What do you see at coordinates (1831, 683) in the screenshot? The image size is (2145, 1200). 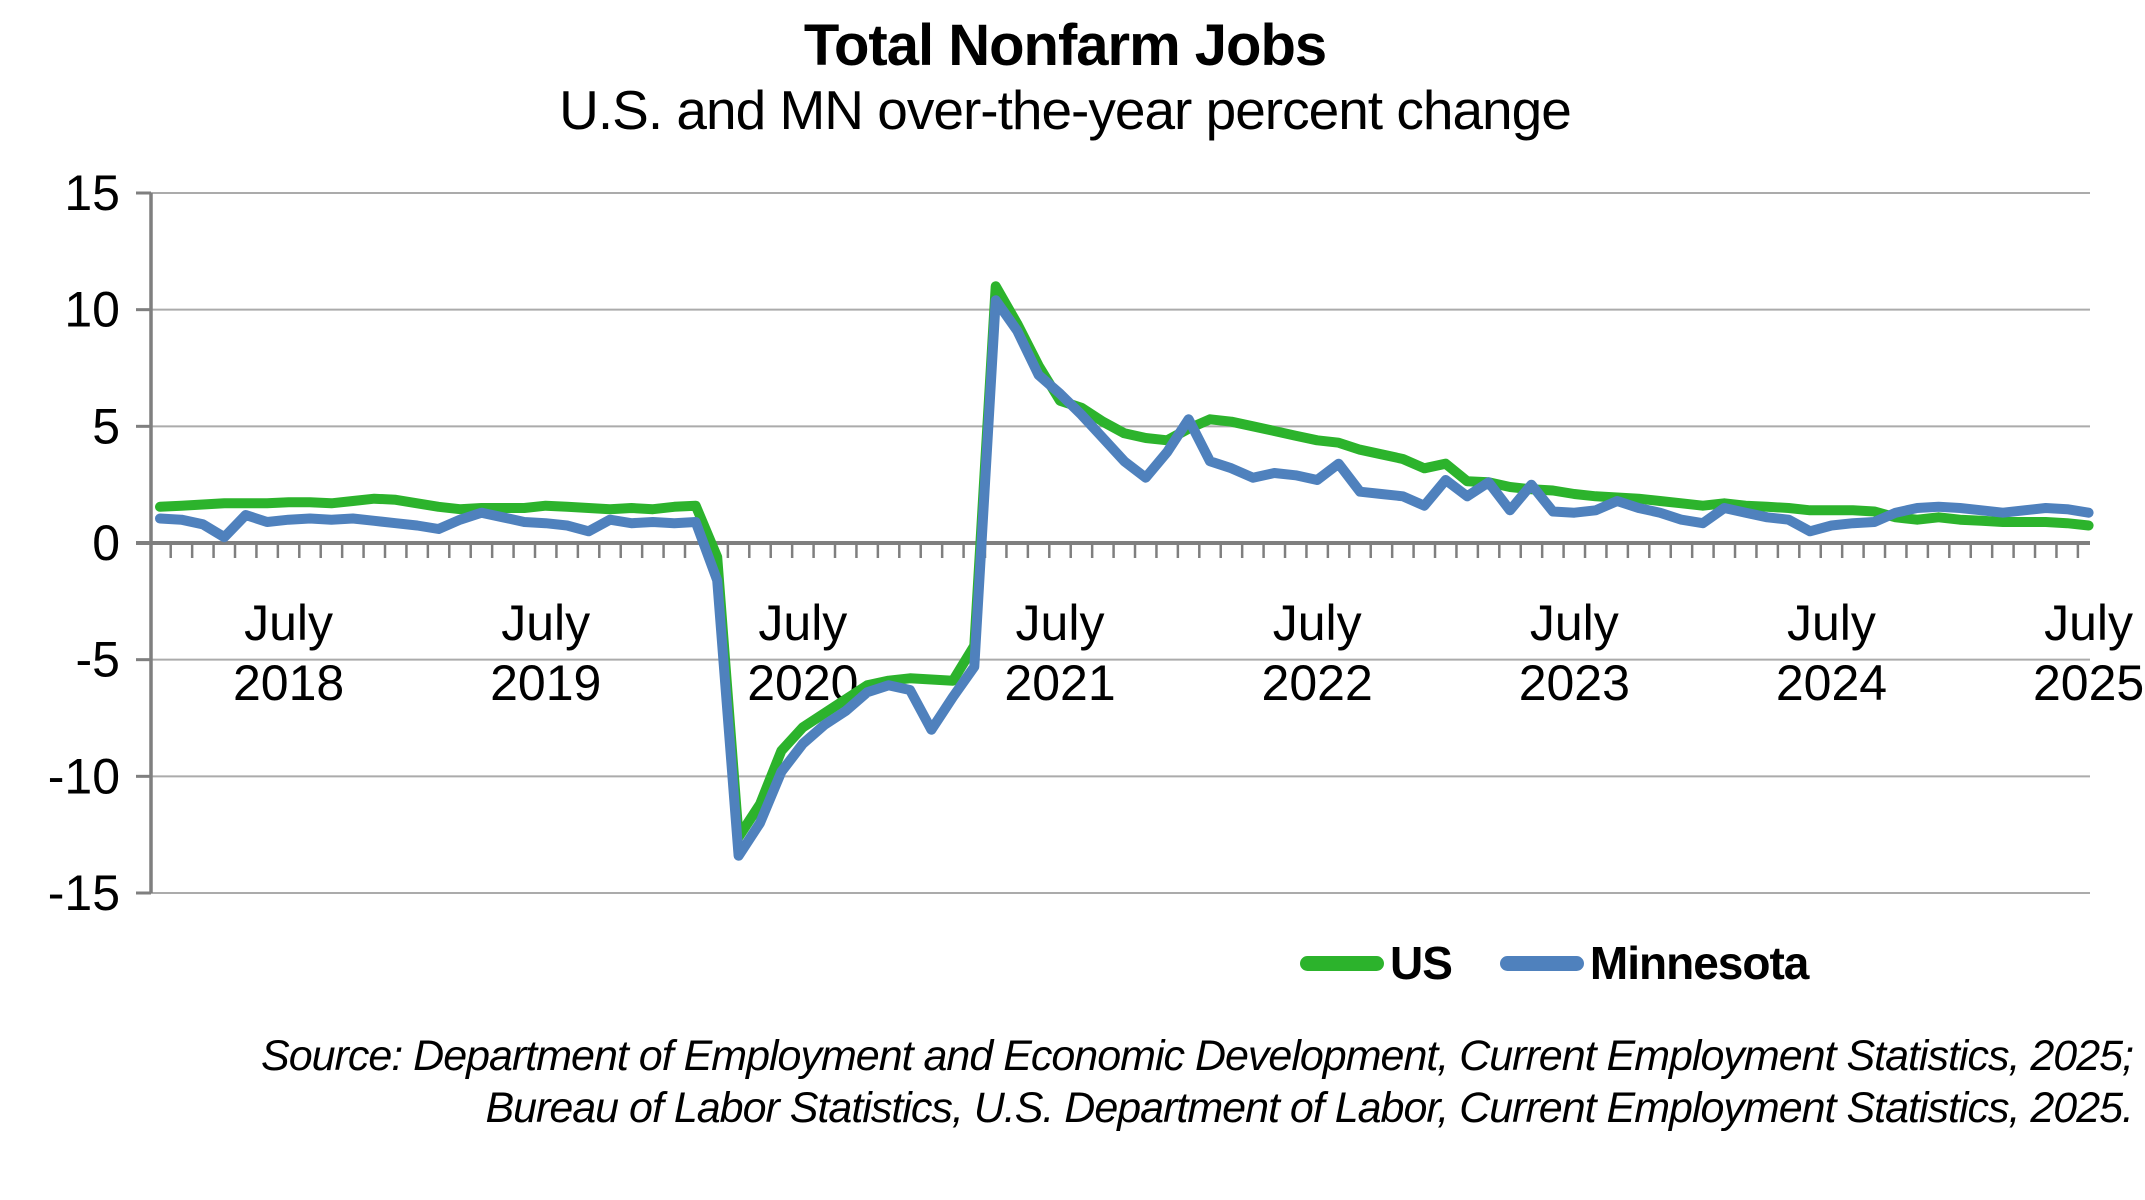 I see `x-tick-label-year: 2024` at bounding box center [1831, 683].